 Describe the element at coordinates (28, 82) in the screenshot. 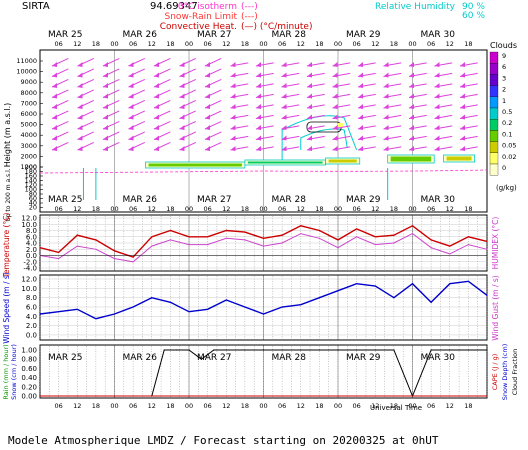

I see `height-tick: 9000` at that location.